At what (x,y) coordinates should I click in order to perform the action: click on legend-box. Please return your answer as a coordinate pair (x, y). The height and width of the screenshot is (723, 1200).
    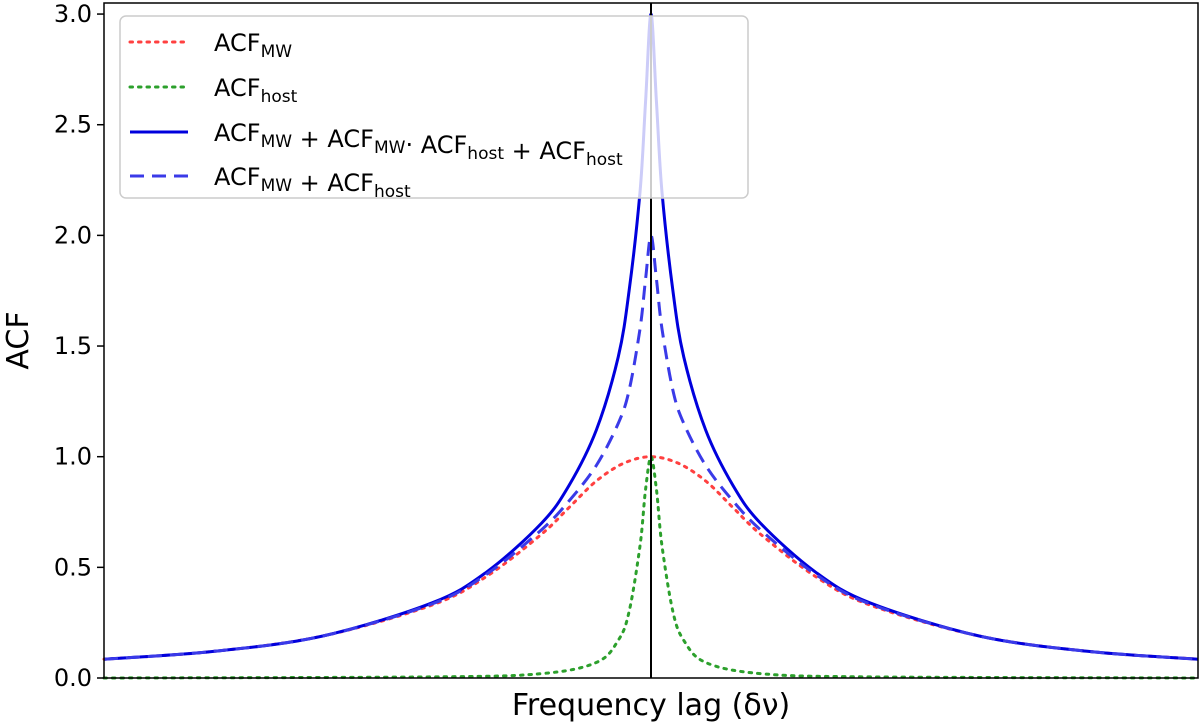
    Looking at the image, I should click on (434, 107).